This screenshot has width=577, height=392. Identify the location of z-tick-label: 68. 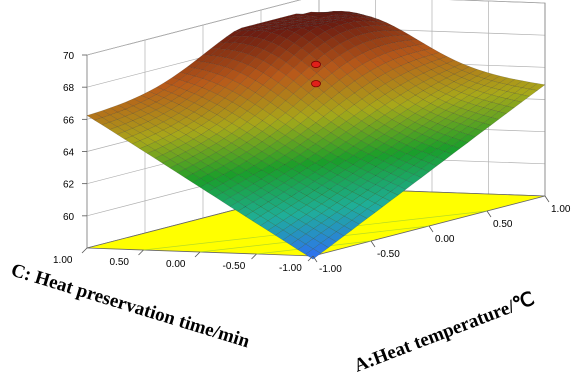
(69, 88).